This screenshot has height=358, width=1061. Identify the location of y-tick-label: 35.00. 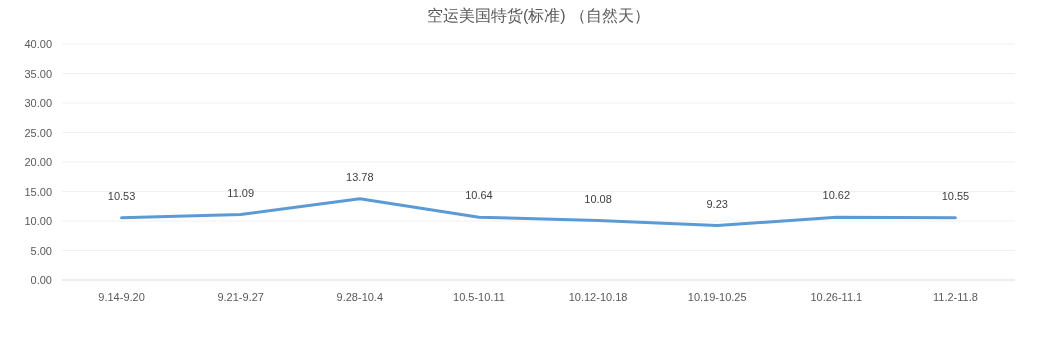
(38, 73).